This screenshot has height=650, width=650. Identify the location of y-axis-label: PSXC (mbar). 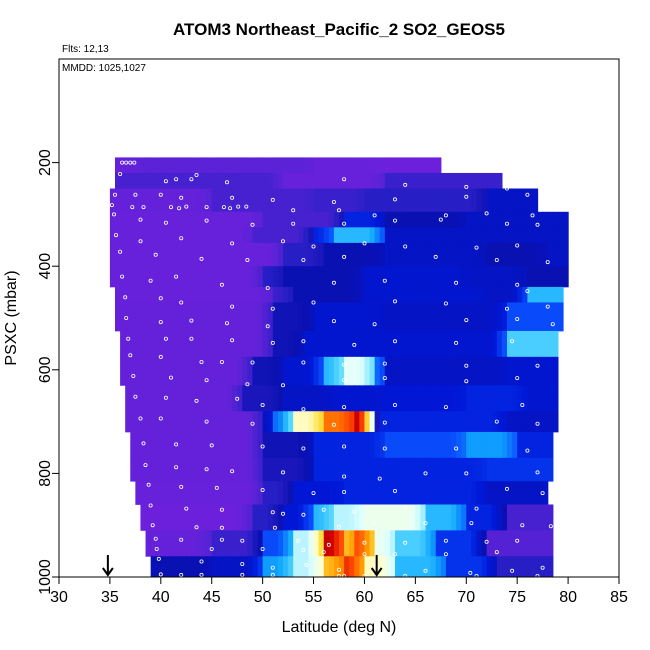
(11, 317).